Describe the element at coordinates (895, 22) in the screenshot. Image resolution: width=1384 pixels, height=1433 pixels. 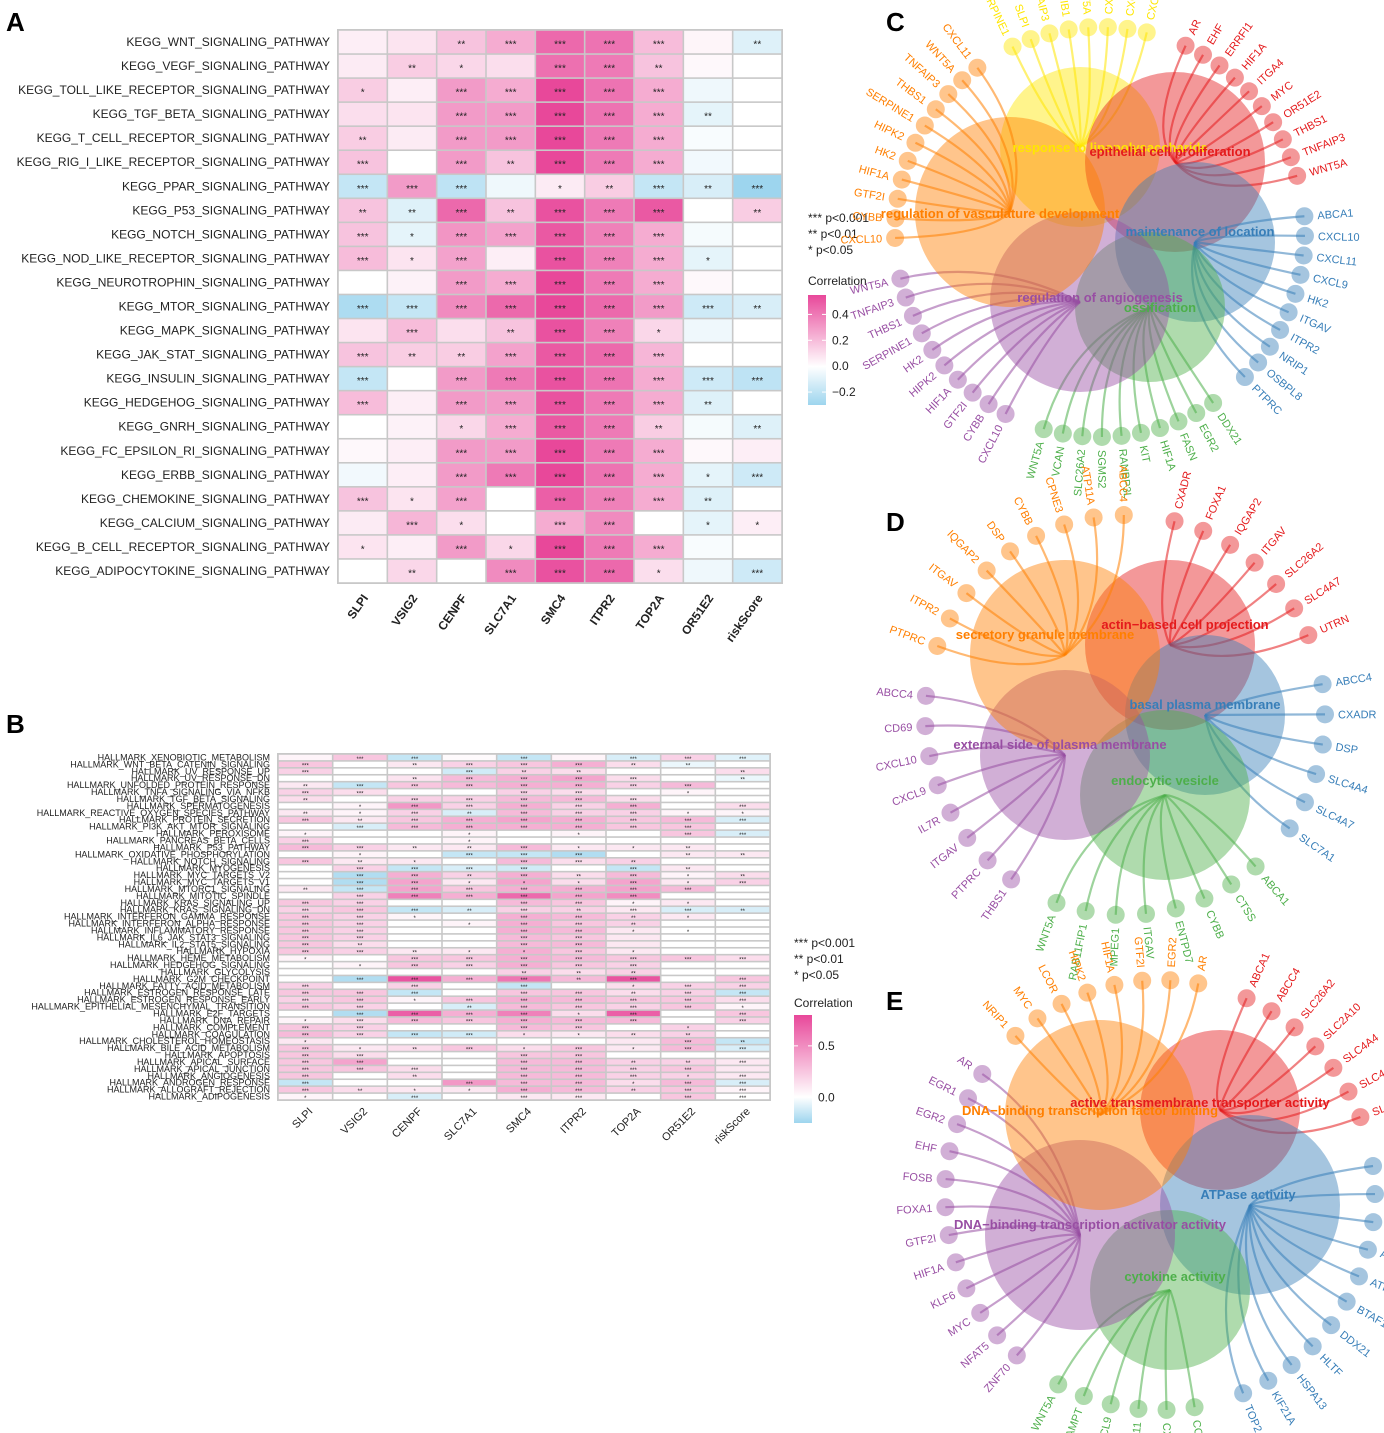
I see `panel-label-c: C` at that location.